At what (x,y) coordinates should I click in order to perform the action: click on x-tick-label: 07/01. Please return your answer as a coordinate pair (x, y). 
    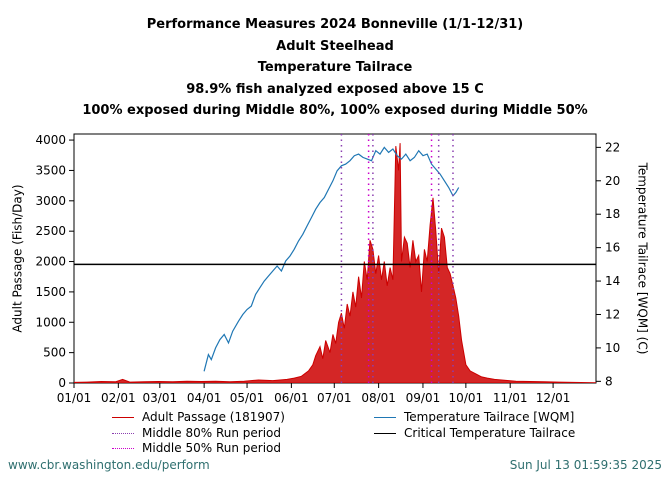
    Looking at the image, I should click on (334, 398).